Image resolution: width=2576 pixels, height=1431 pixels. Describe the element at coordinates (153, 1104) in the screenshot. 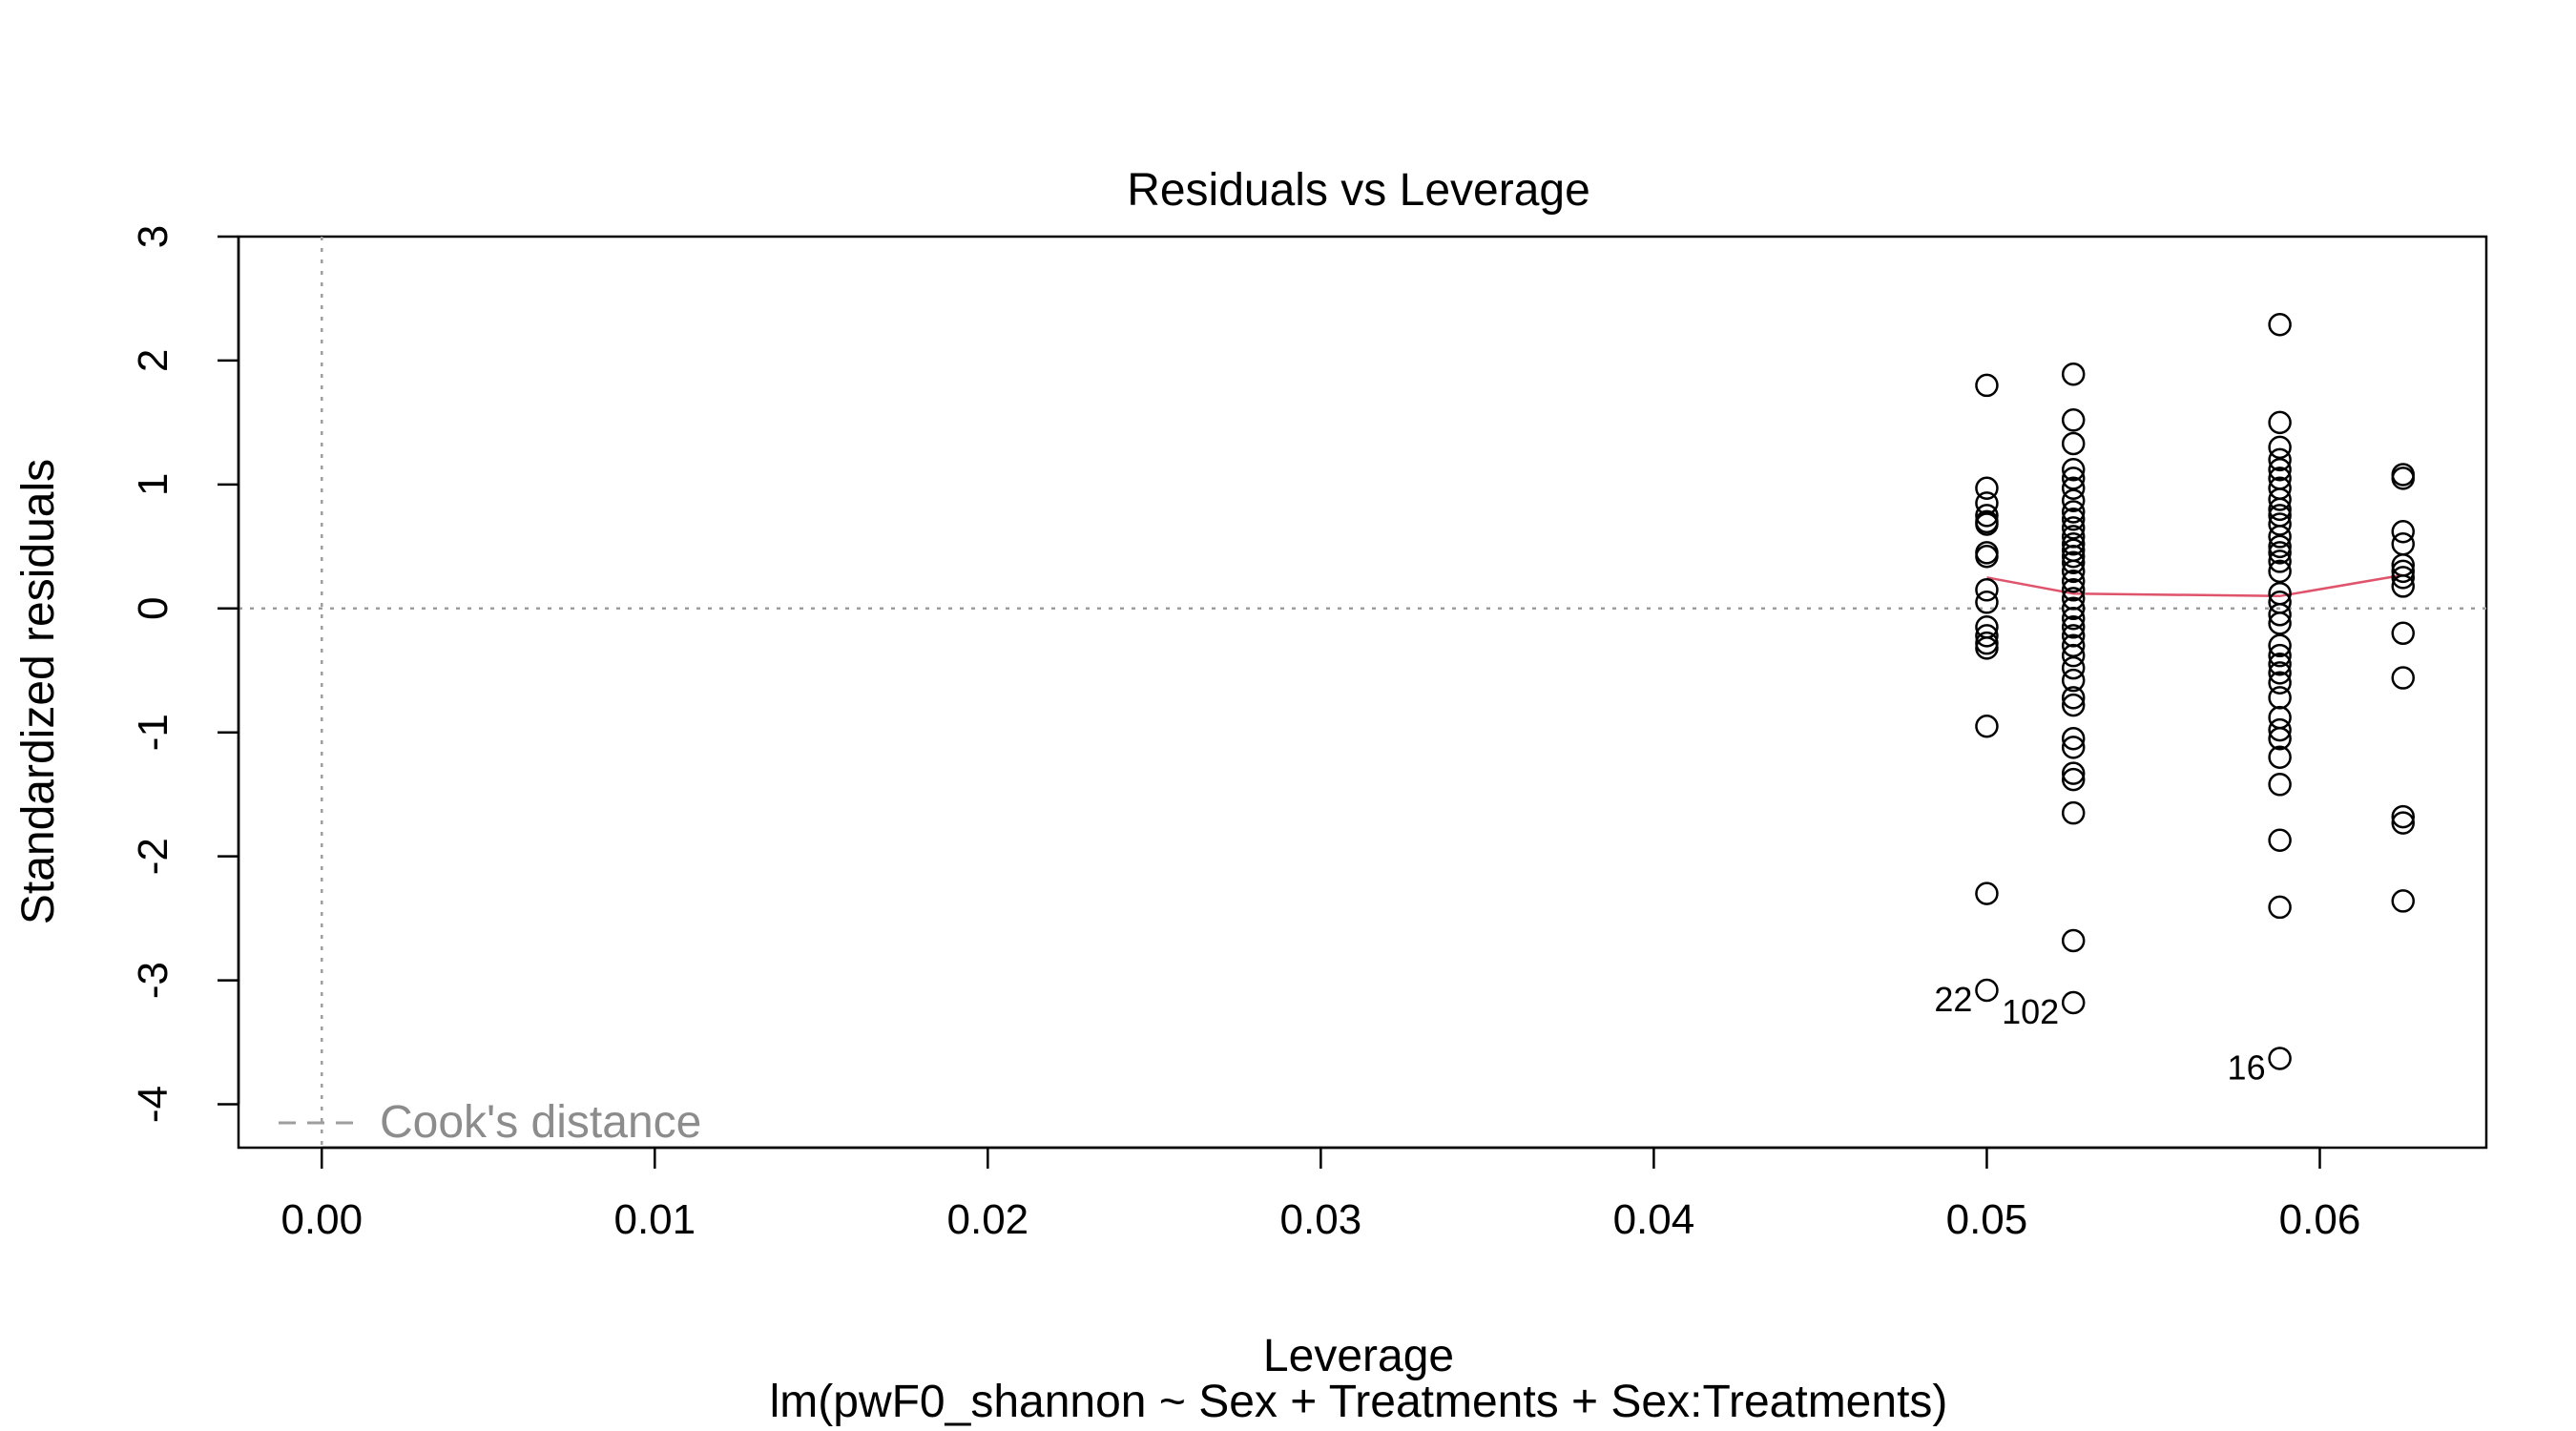

I see `y-tick-label: -4` at that location.